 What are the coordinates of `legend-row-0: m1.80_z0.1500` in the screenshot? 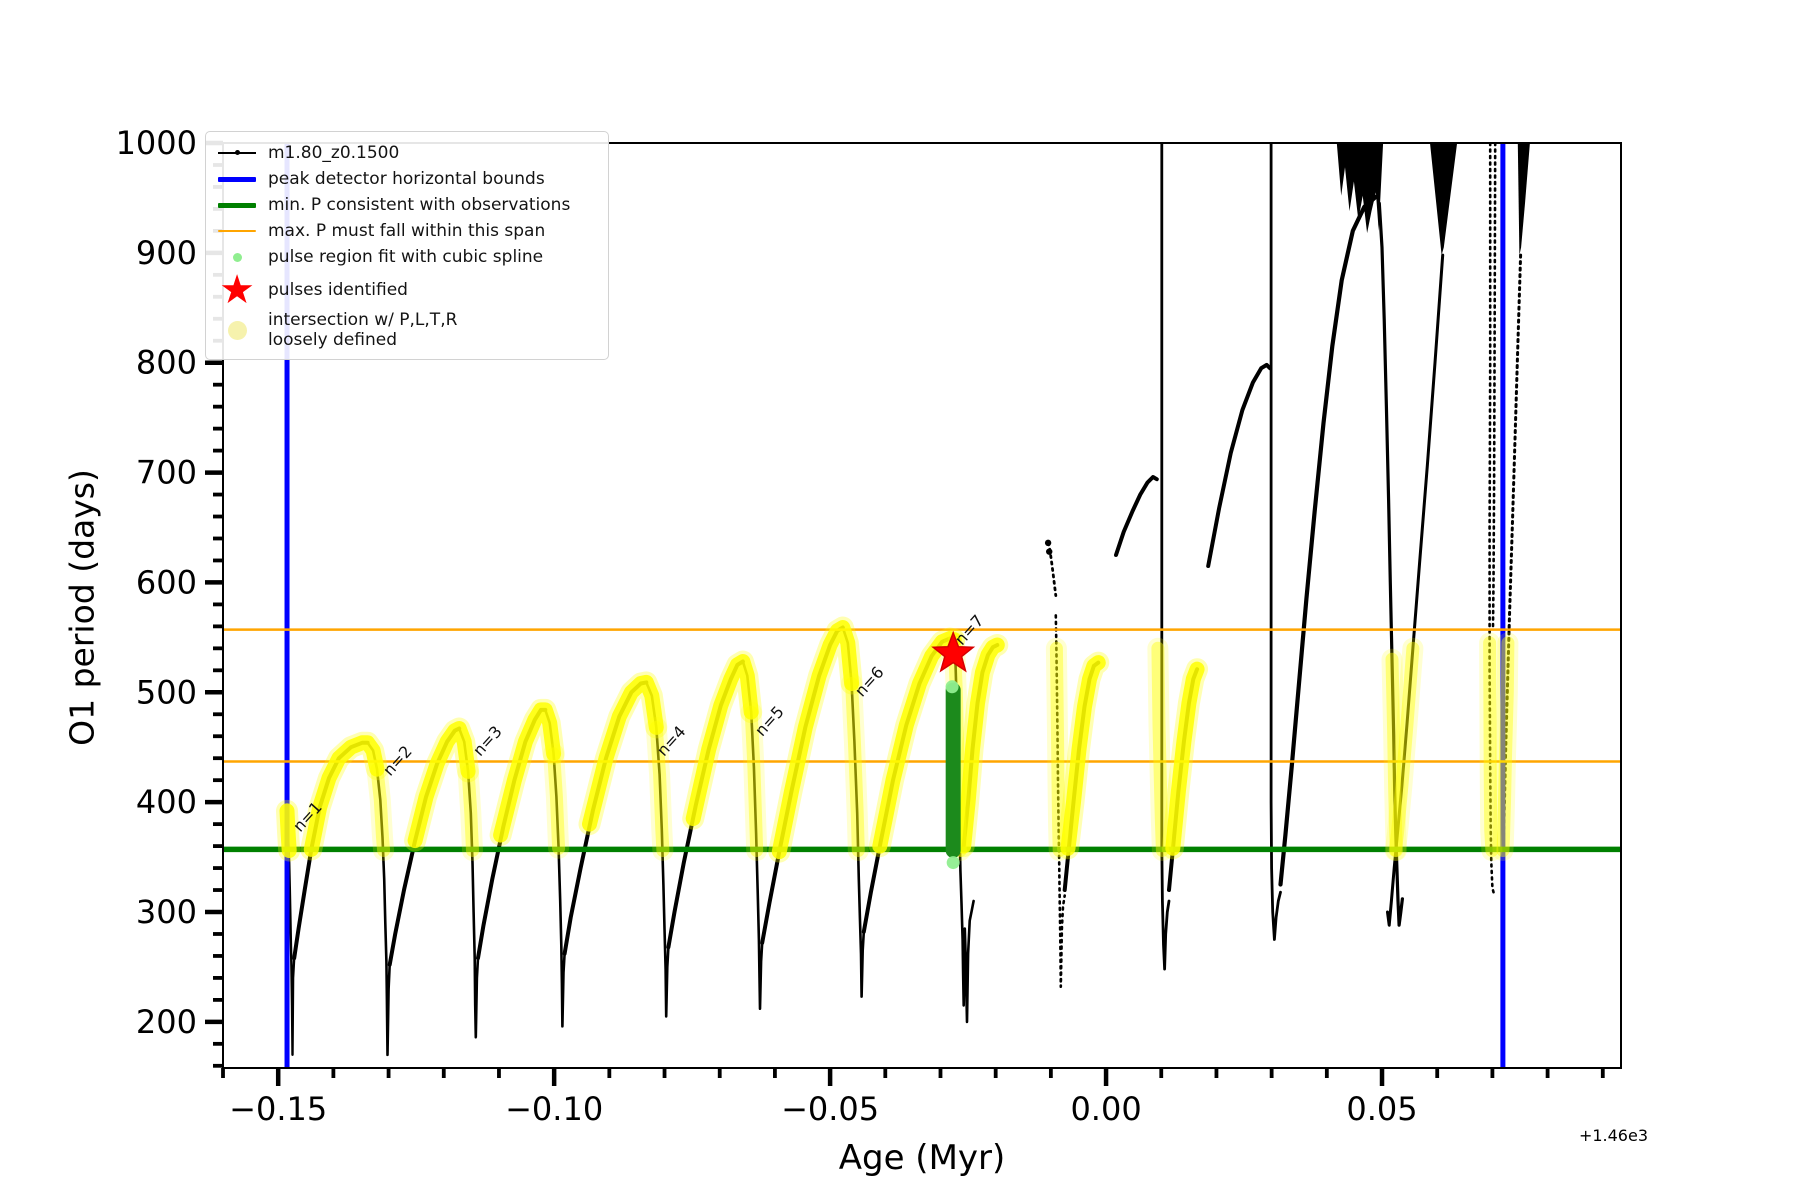 It's located at (406, 153).